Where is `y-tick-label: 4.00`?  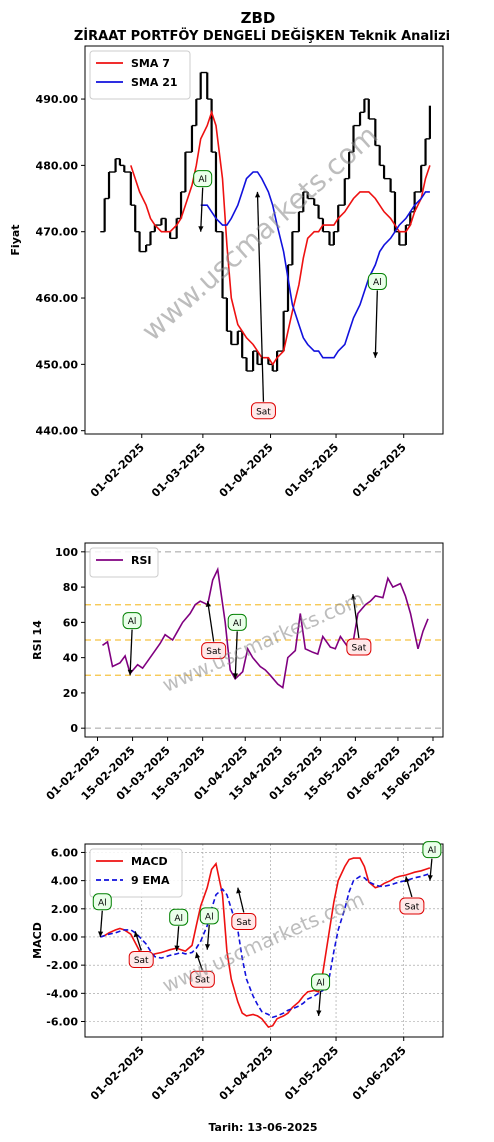
y-tick-label: 4.00 is located at coordinates (64, 881).